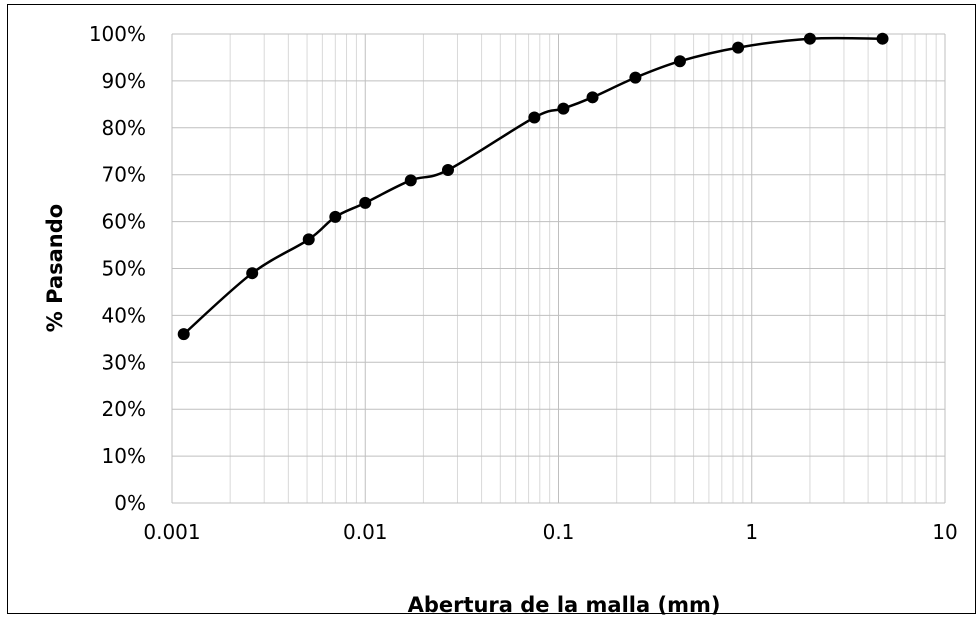 The width and height of the screenshot is (979, 618). I want to click on x-tick-label: 1, so click(751, 532).